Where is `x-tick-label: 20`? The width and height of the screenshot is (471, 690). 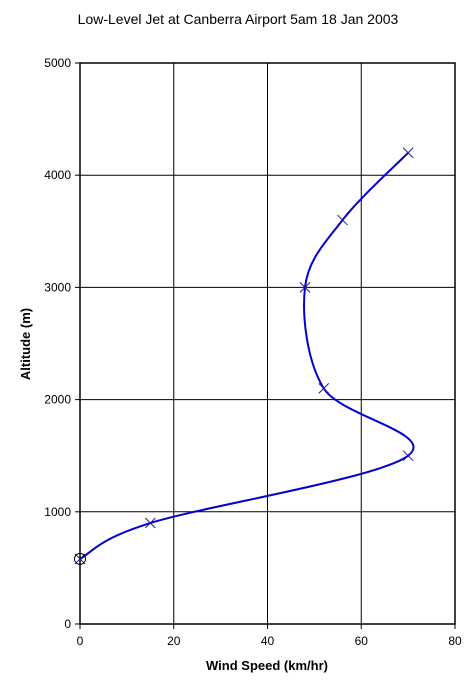 x-tick-label: 20 is located at coordinates (174, 641).